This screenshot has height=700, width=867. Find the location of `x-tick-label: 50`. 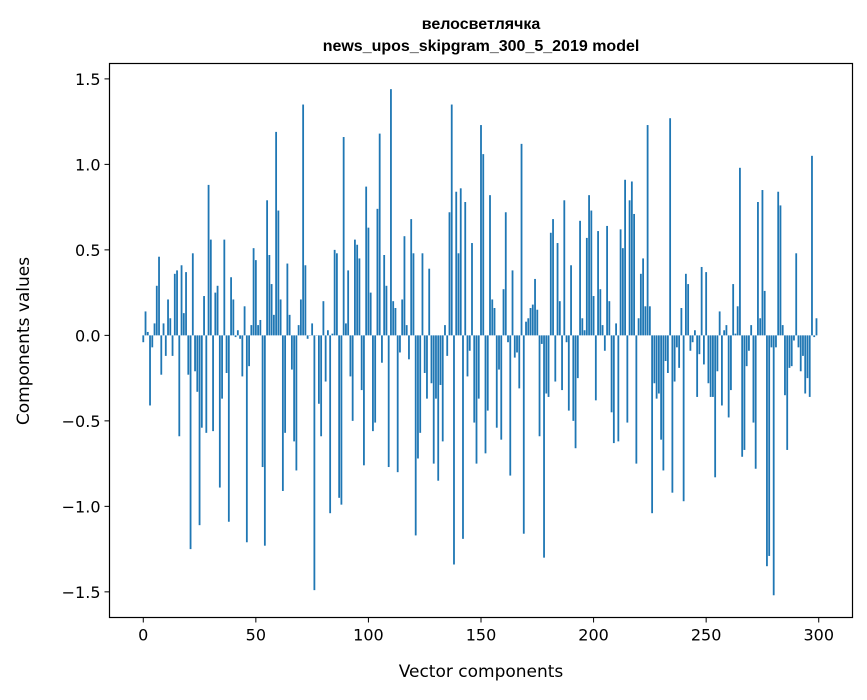

x-tick-label: 50 is located at coordinates (256, 635).